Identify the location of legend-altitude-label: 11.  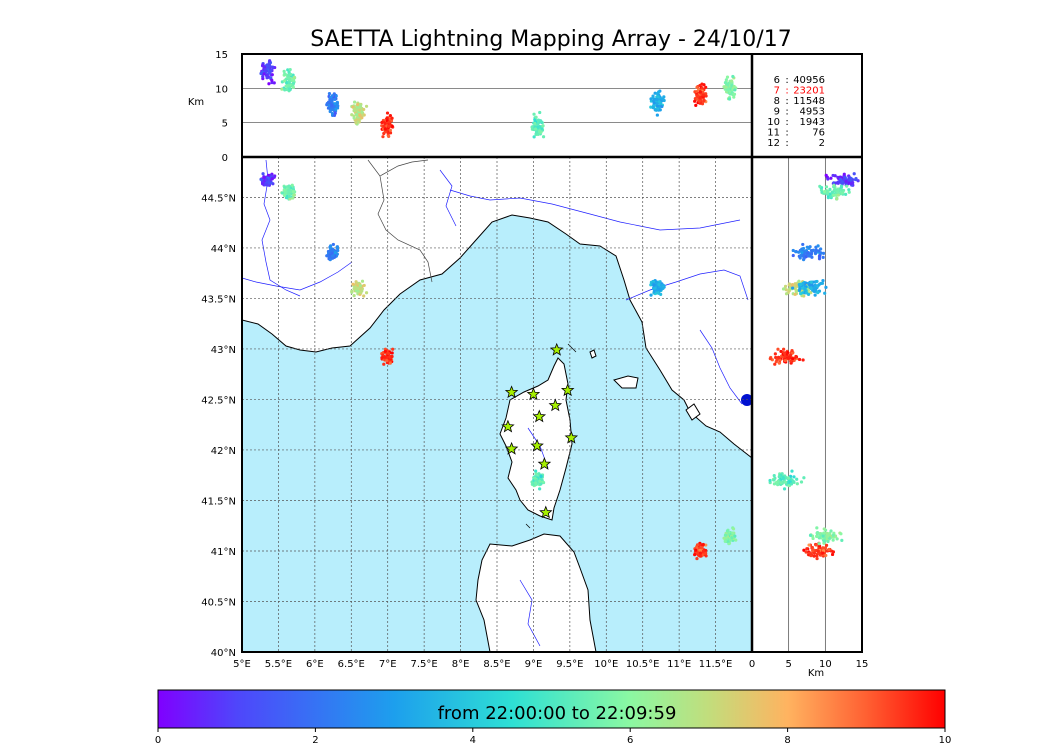
(773, 133).